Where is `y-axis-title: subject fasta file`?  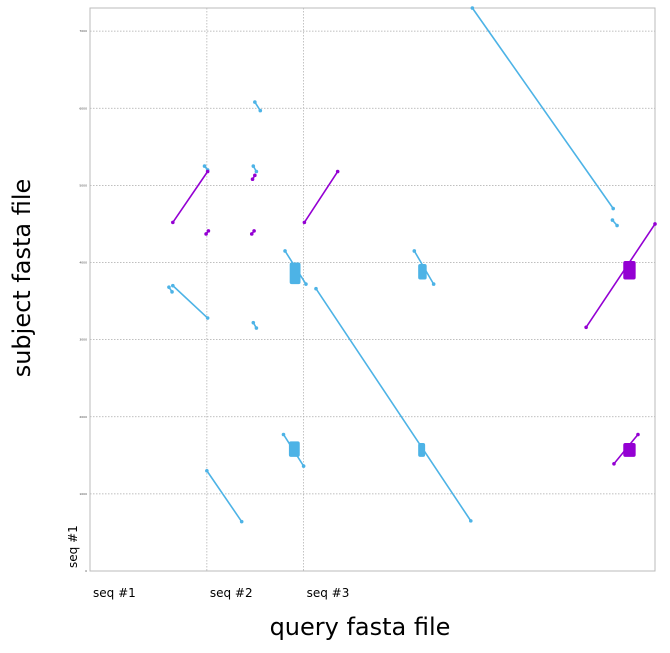
y-axis-title: subject fasta file is located at coordinates (22, 278).